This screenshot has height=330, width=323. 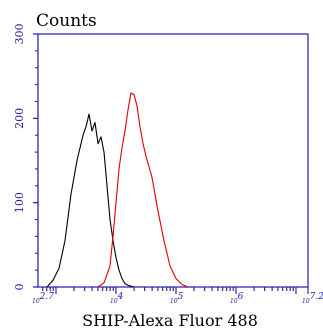 What do you see at coordinates (117, 298) in the screenshot?
I see `x-tick-label: 10⁴` at bounding box center [117, 298].